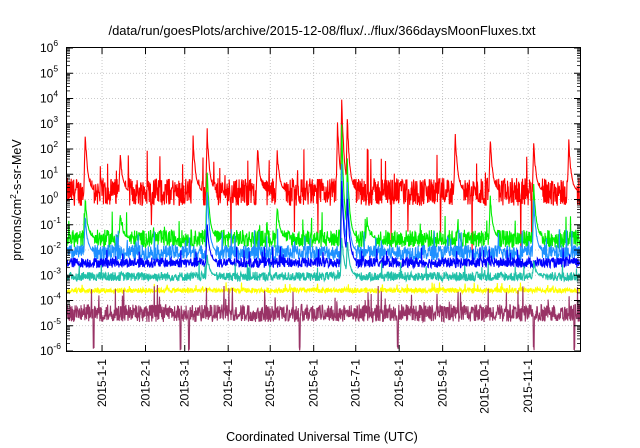  I want to click on x-tick-label: 2015-10-1, so click(485, 386).